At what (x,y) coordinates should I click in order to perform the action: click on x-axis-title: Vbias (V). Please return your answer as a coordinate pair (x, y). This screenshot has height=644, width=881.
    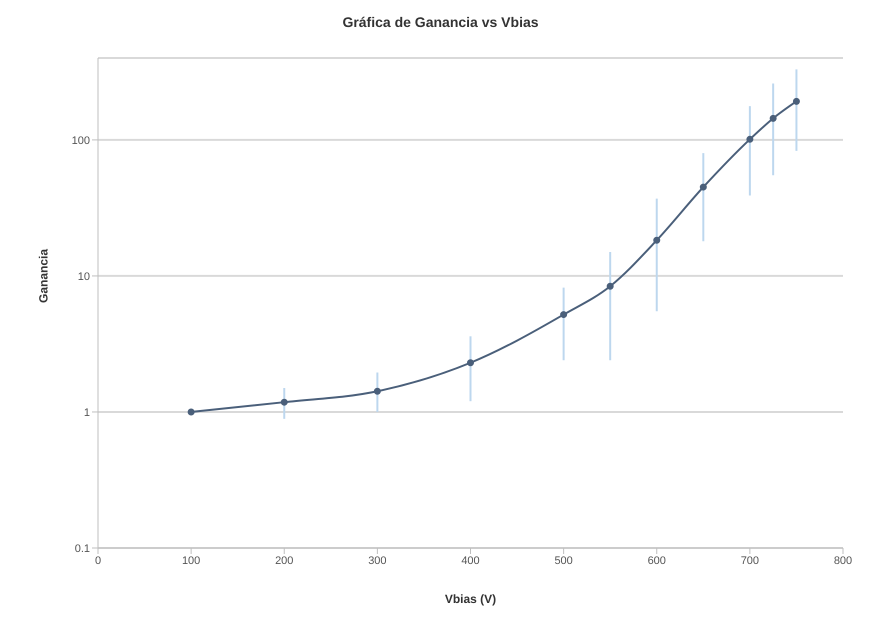
    Looking at the image, I should click on (470, 599).